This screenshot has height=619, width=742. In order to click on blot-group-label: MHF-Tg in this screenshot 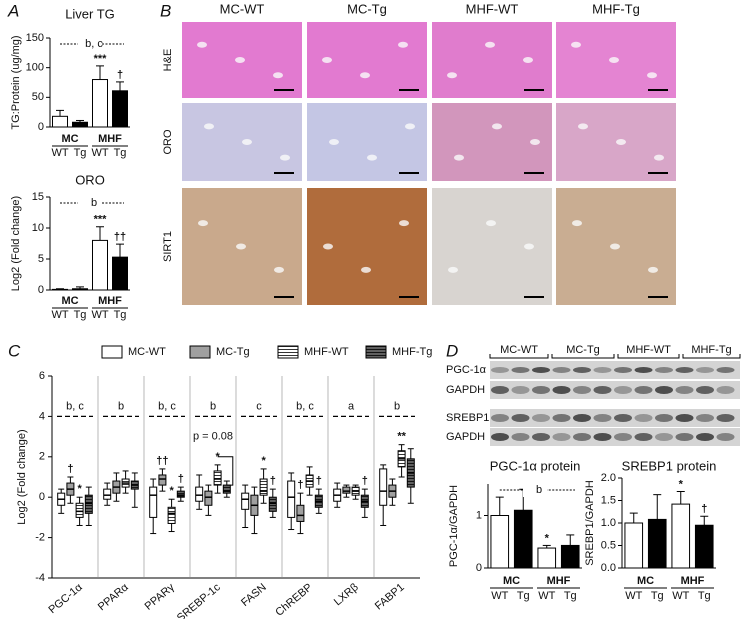, I will do `click(711, 350)`.